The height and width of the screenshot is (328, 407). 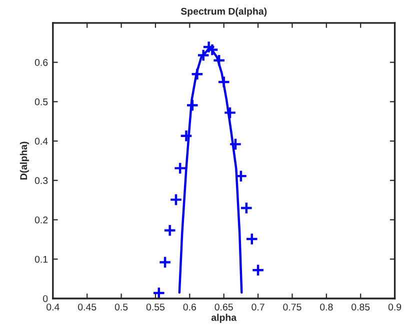 I want to click on x-tick-label: 0.4, so click(x=53, y=307).